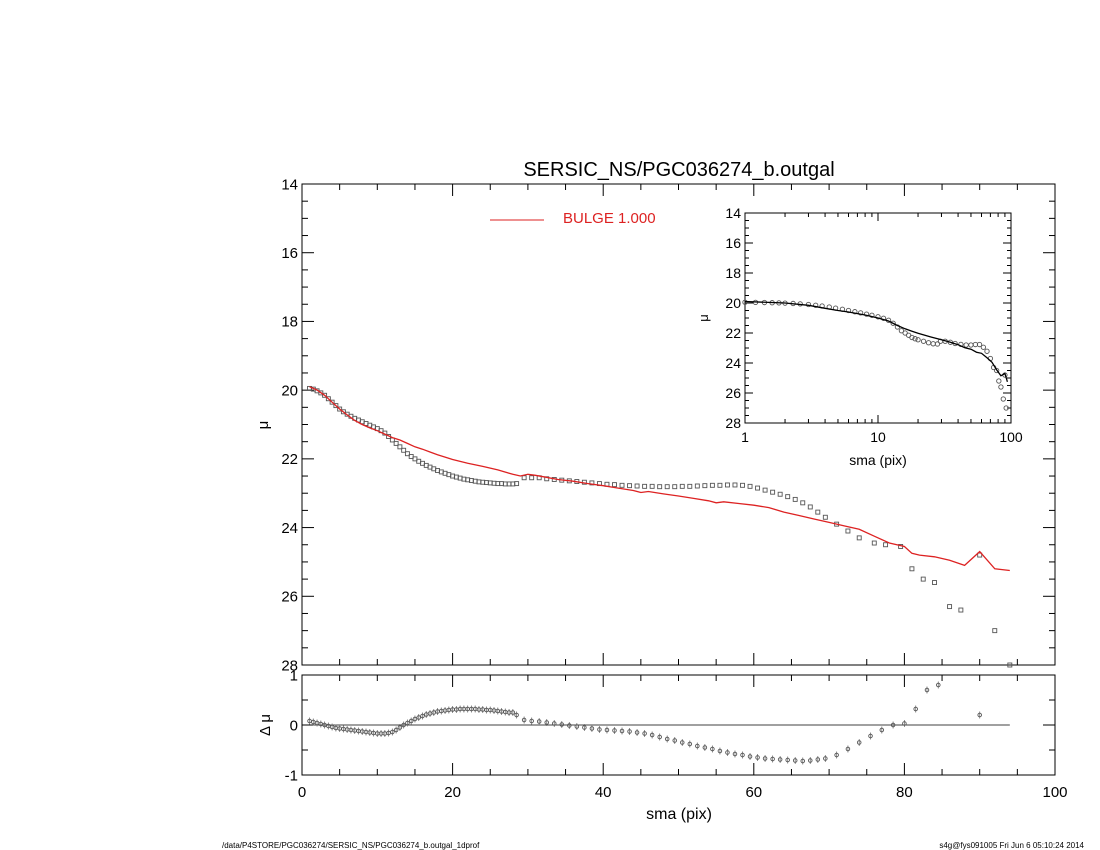  What do you see at coordinates (291, 775) in the screenshot?
I see `residual-y-tick-label: -1` at bounding box center [291, 775].